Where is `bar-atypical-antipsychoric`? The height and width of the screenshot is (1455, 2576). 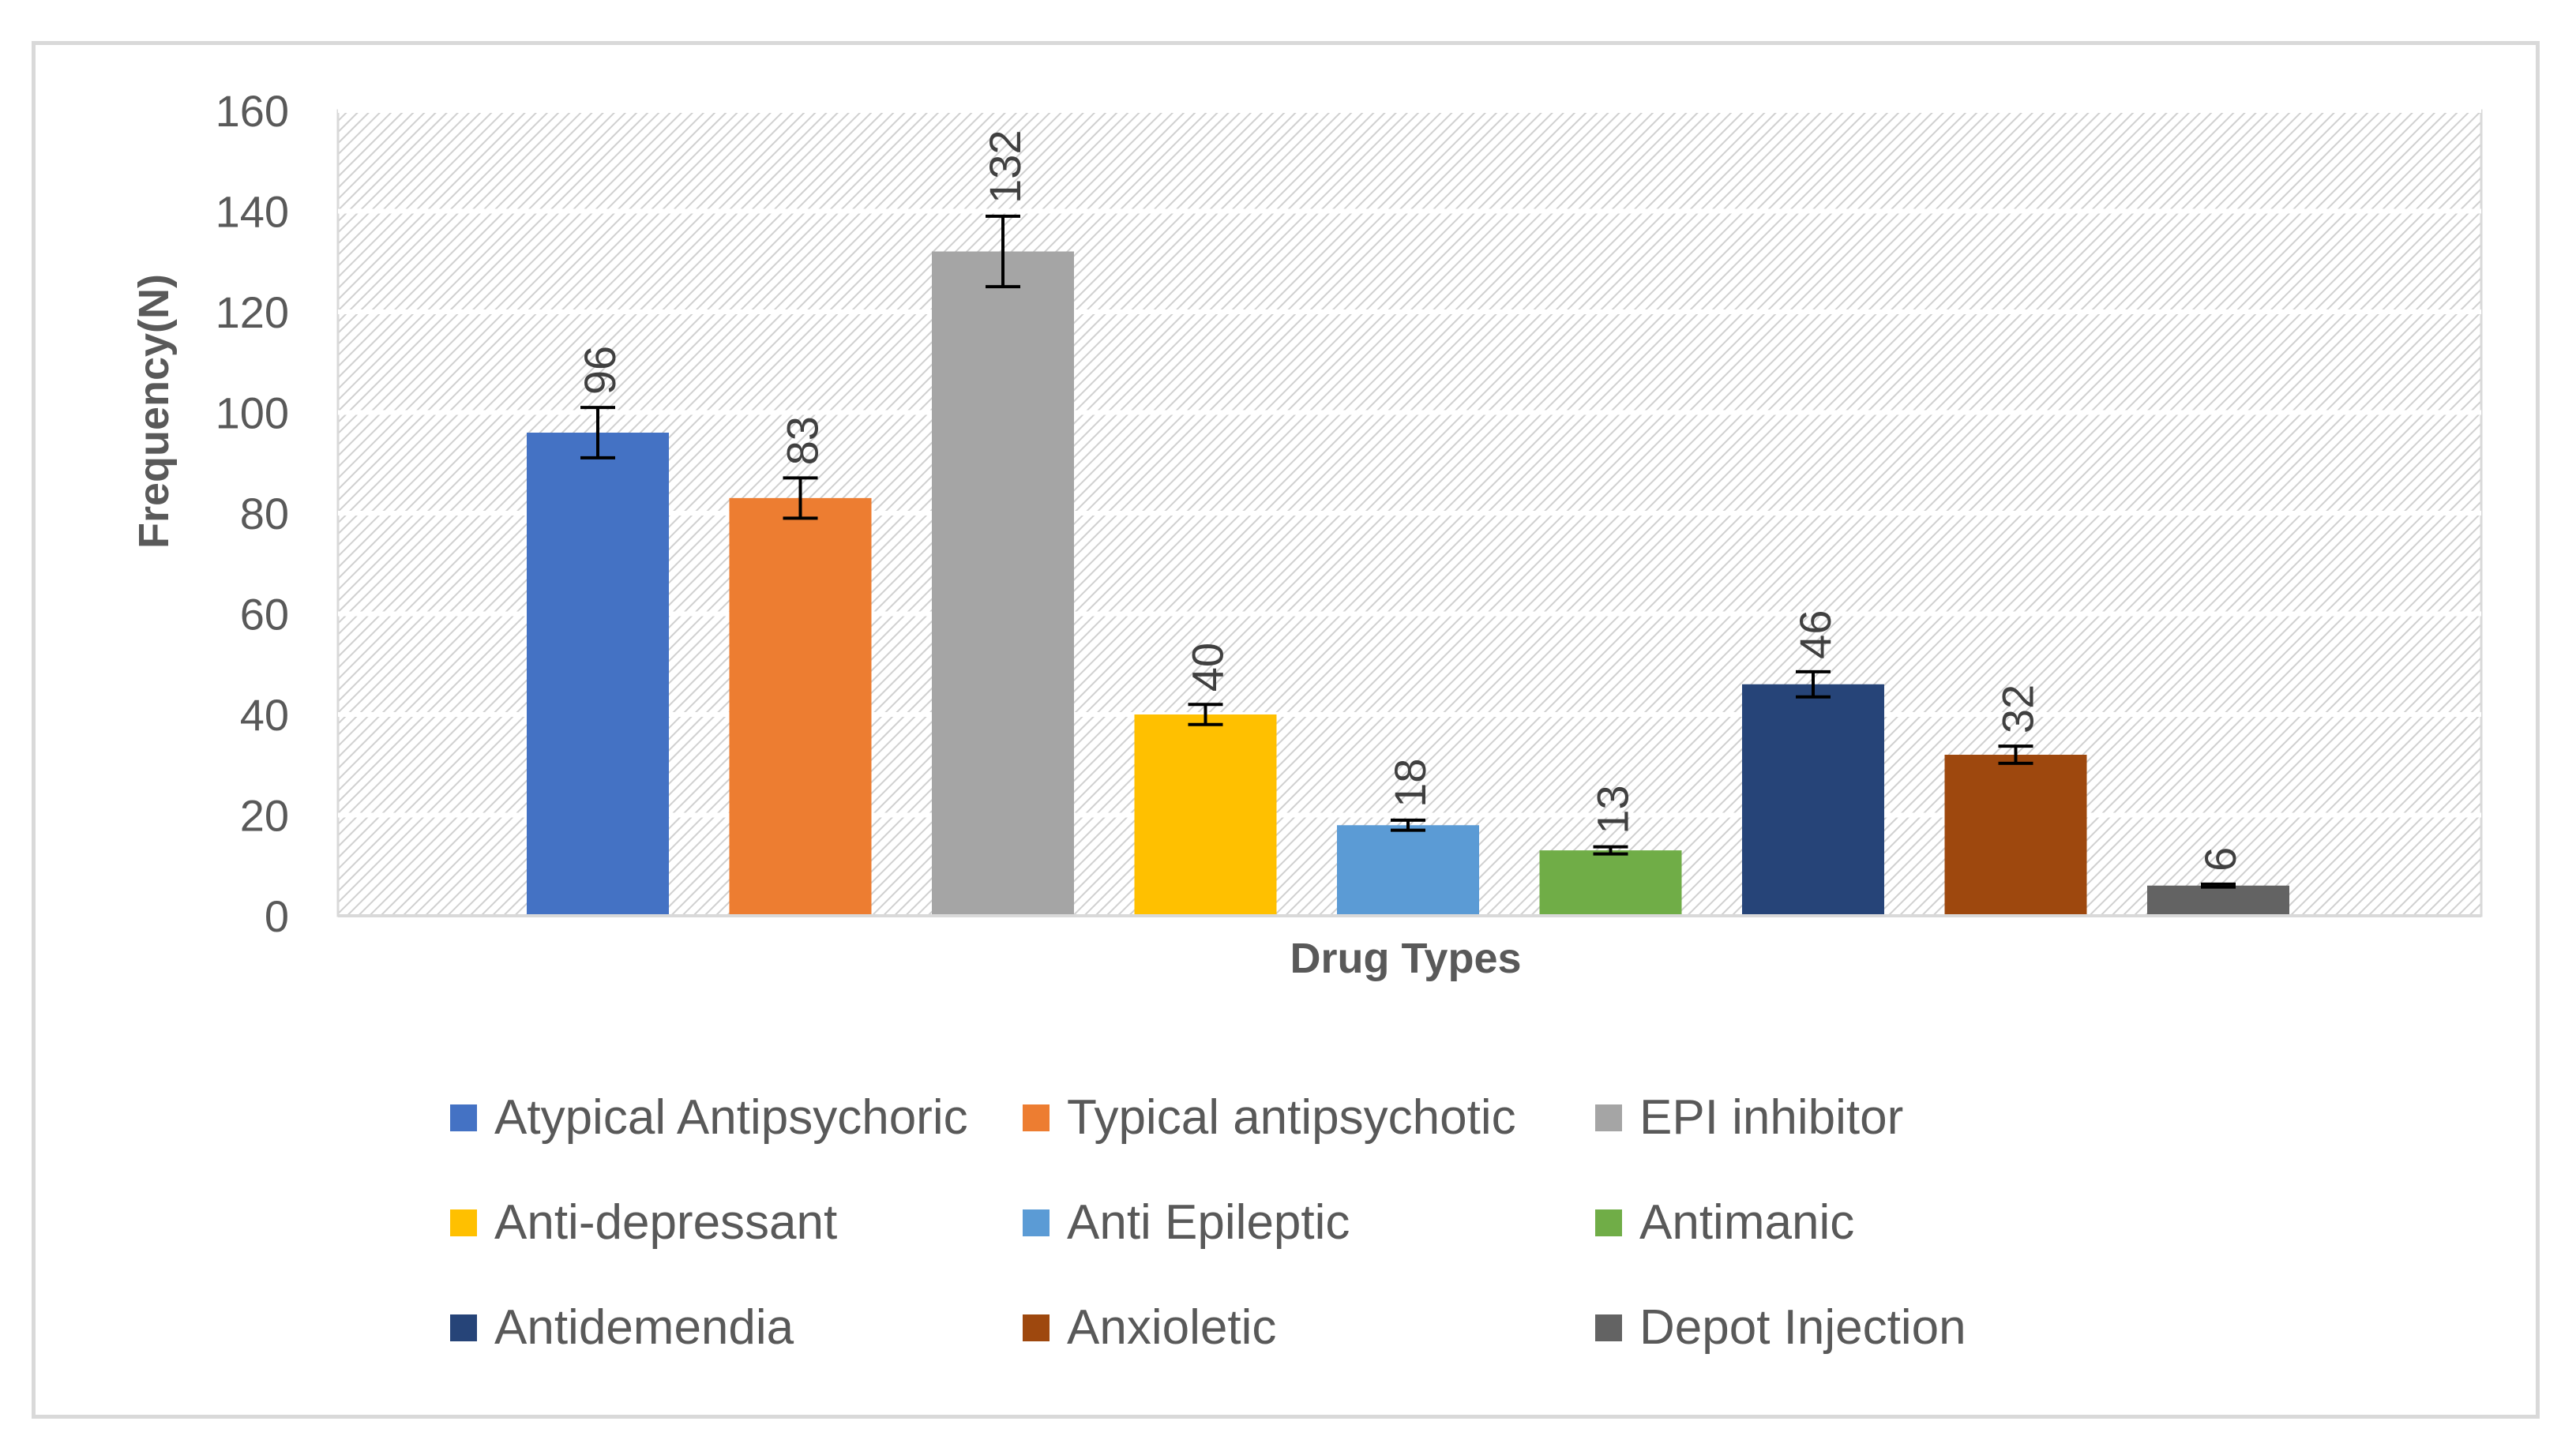
bar-atypical-antipsychoric is located at coordinates (598, 674).